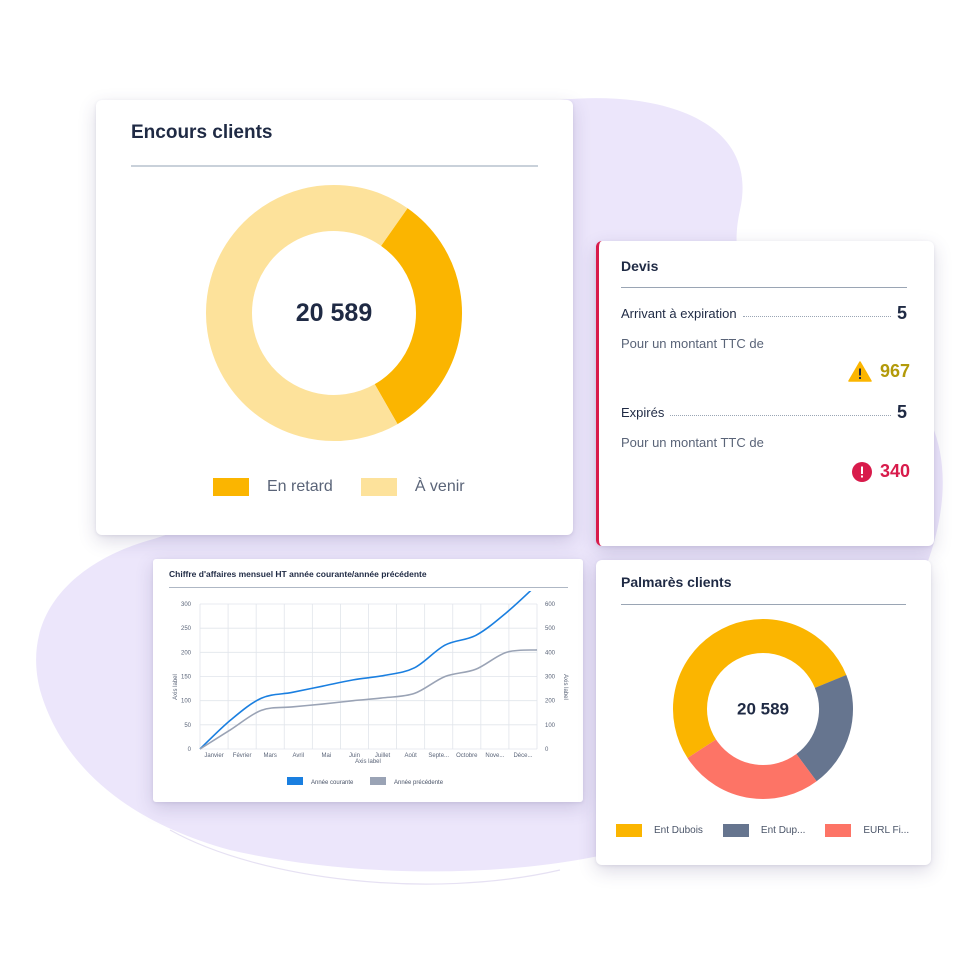 The image size is (980, 980). I want to click on x-tick-label: Juillet, so click(383, 756).